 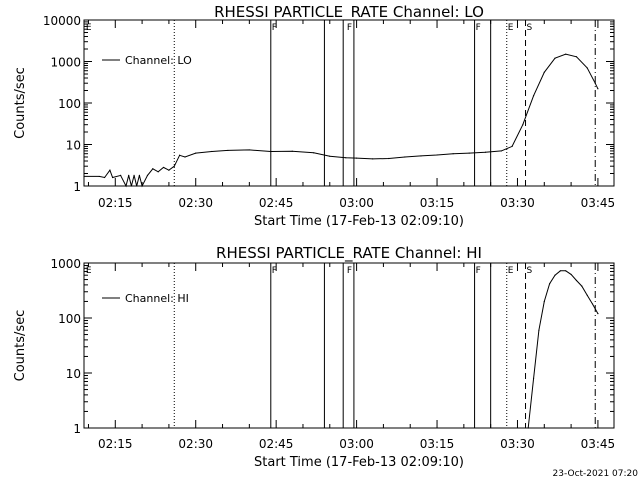 What do you see at coordinates (157, 298) in the screenshot?
I see `legend-label: Channel: HI` at bounding box center [157, 298].